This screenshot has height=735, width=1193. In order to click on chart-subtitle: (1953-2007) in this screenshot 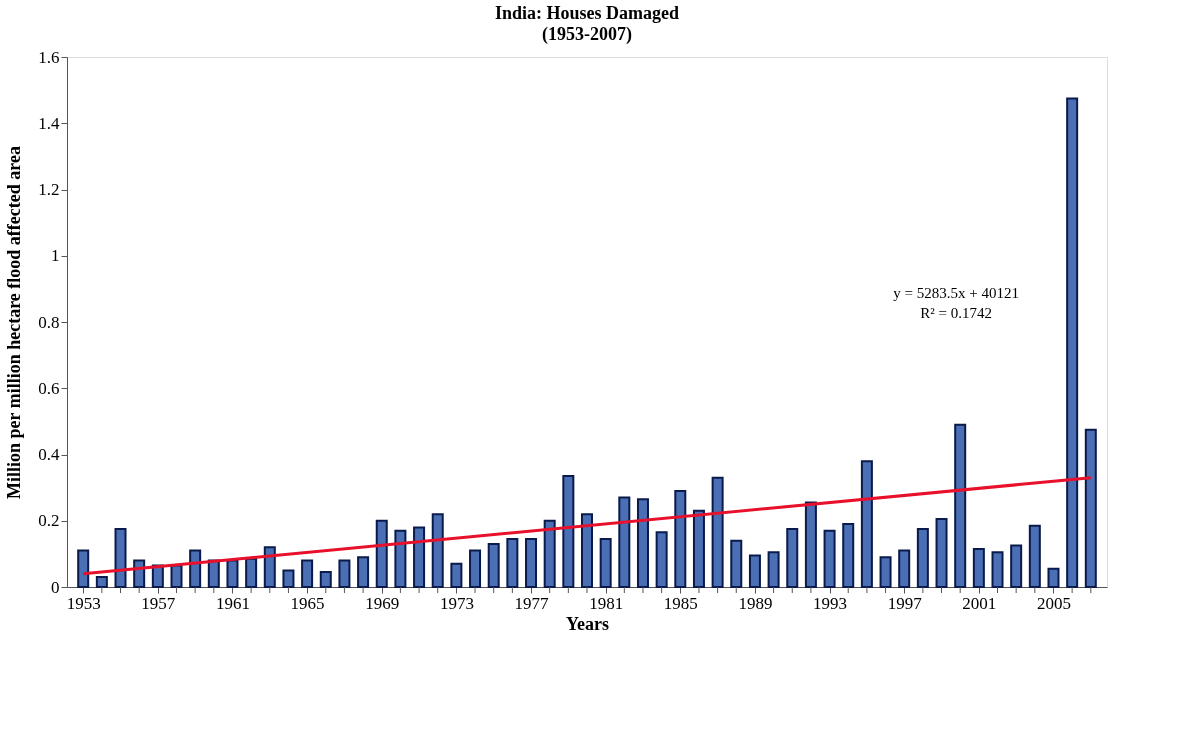, I will do `click(587, 34)`.